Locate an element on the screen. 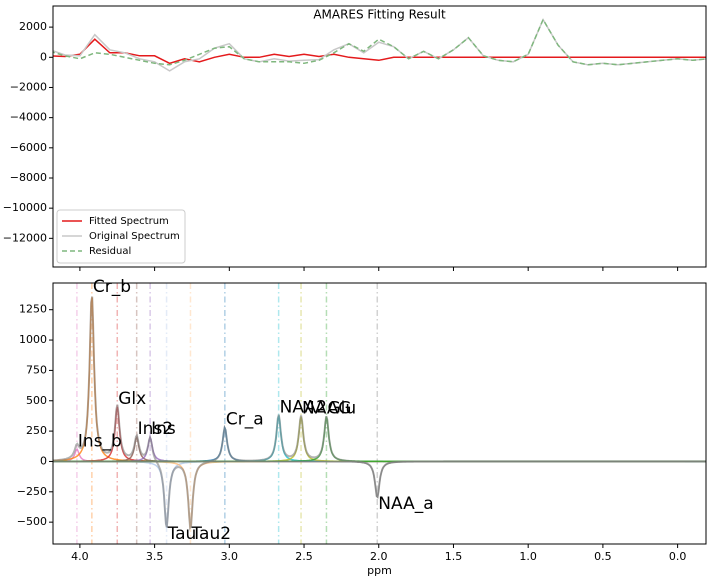 The image size is (712, 582). x-tick-label: 0.0 is located at coordinates (678, 556).